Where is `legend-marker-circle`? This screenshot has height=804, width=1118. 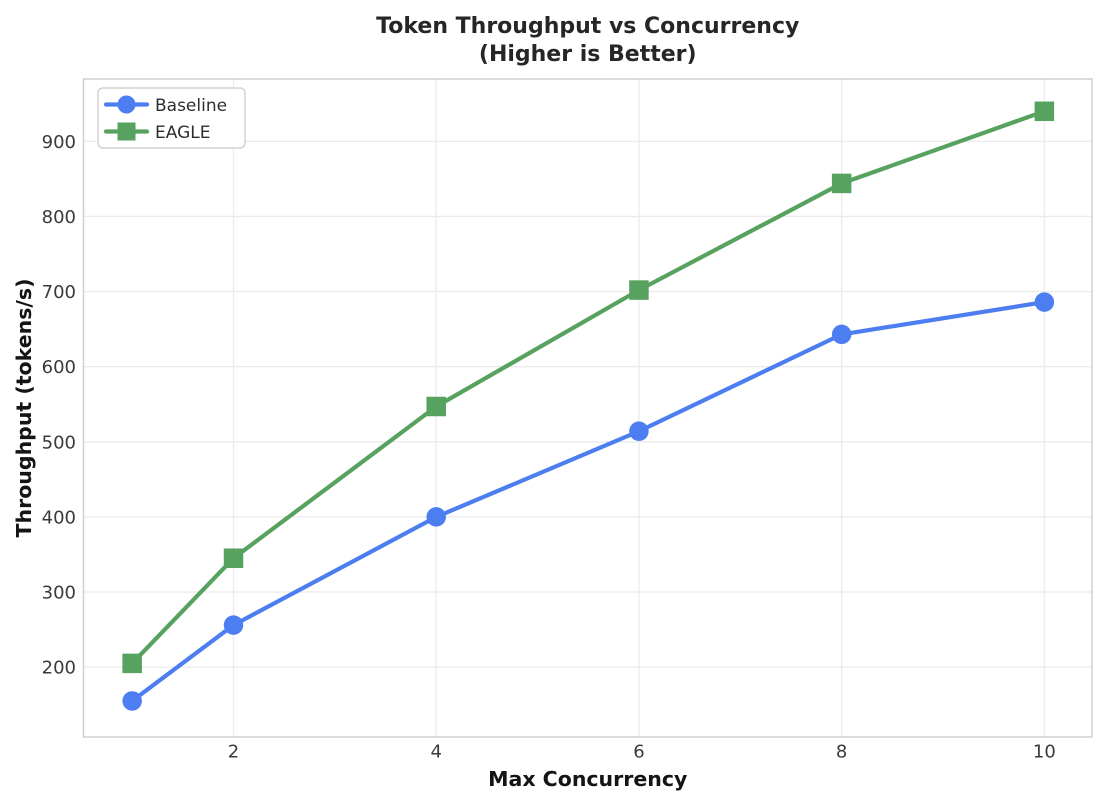 legend-marker-circle is located at coordinates (126, 104).